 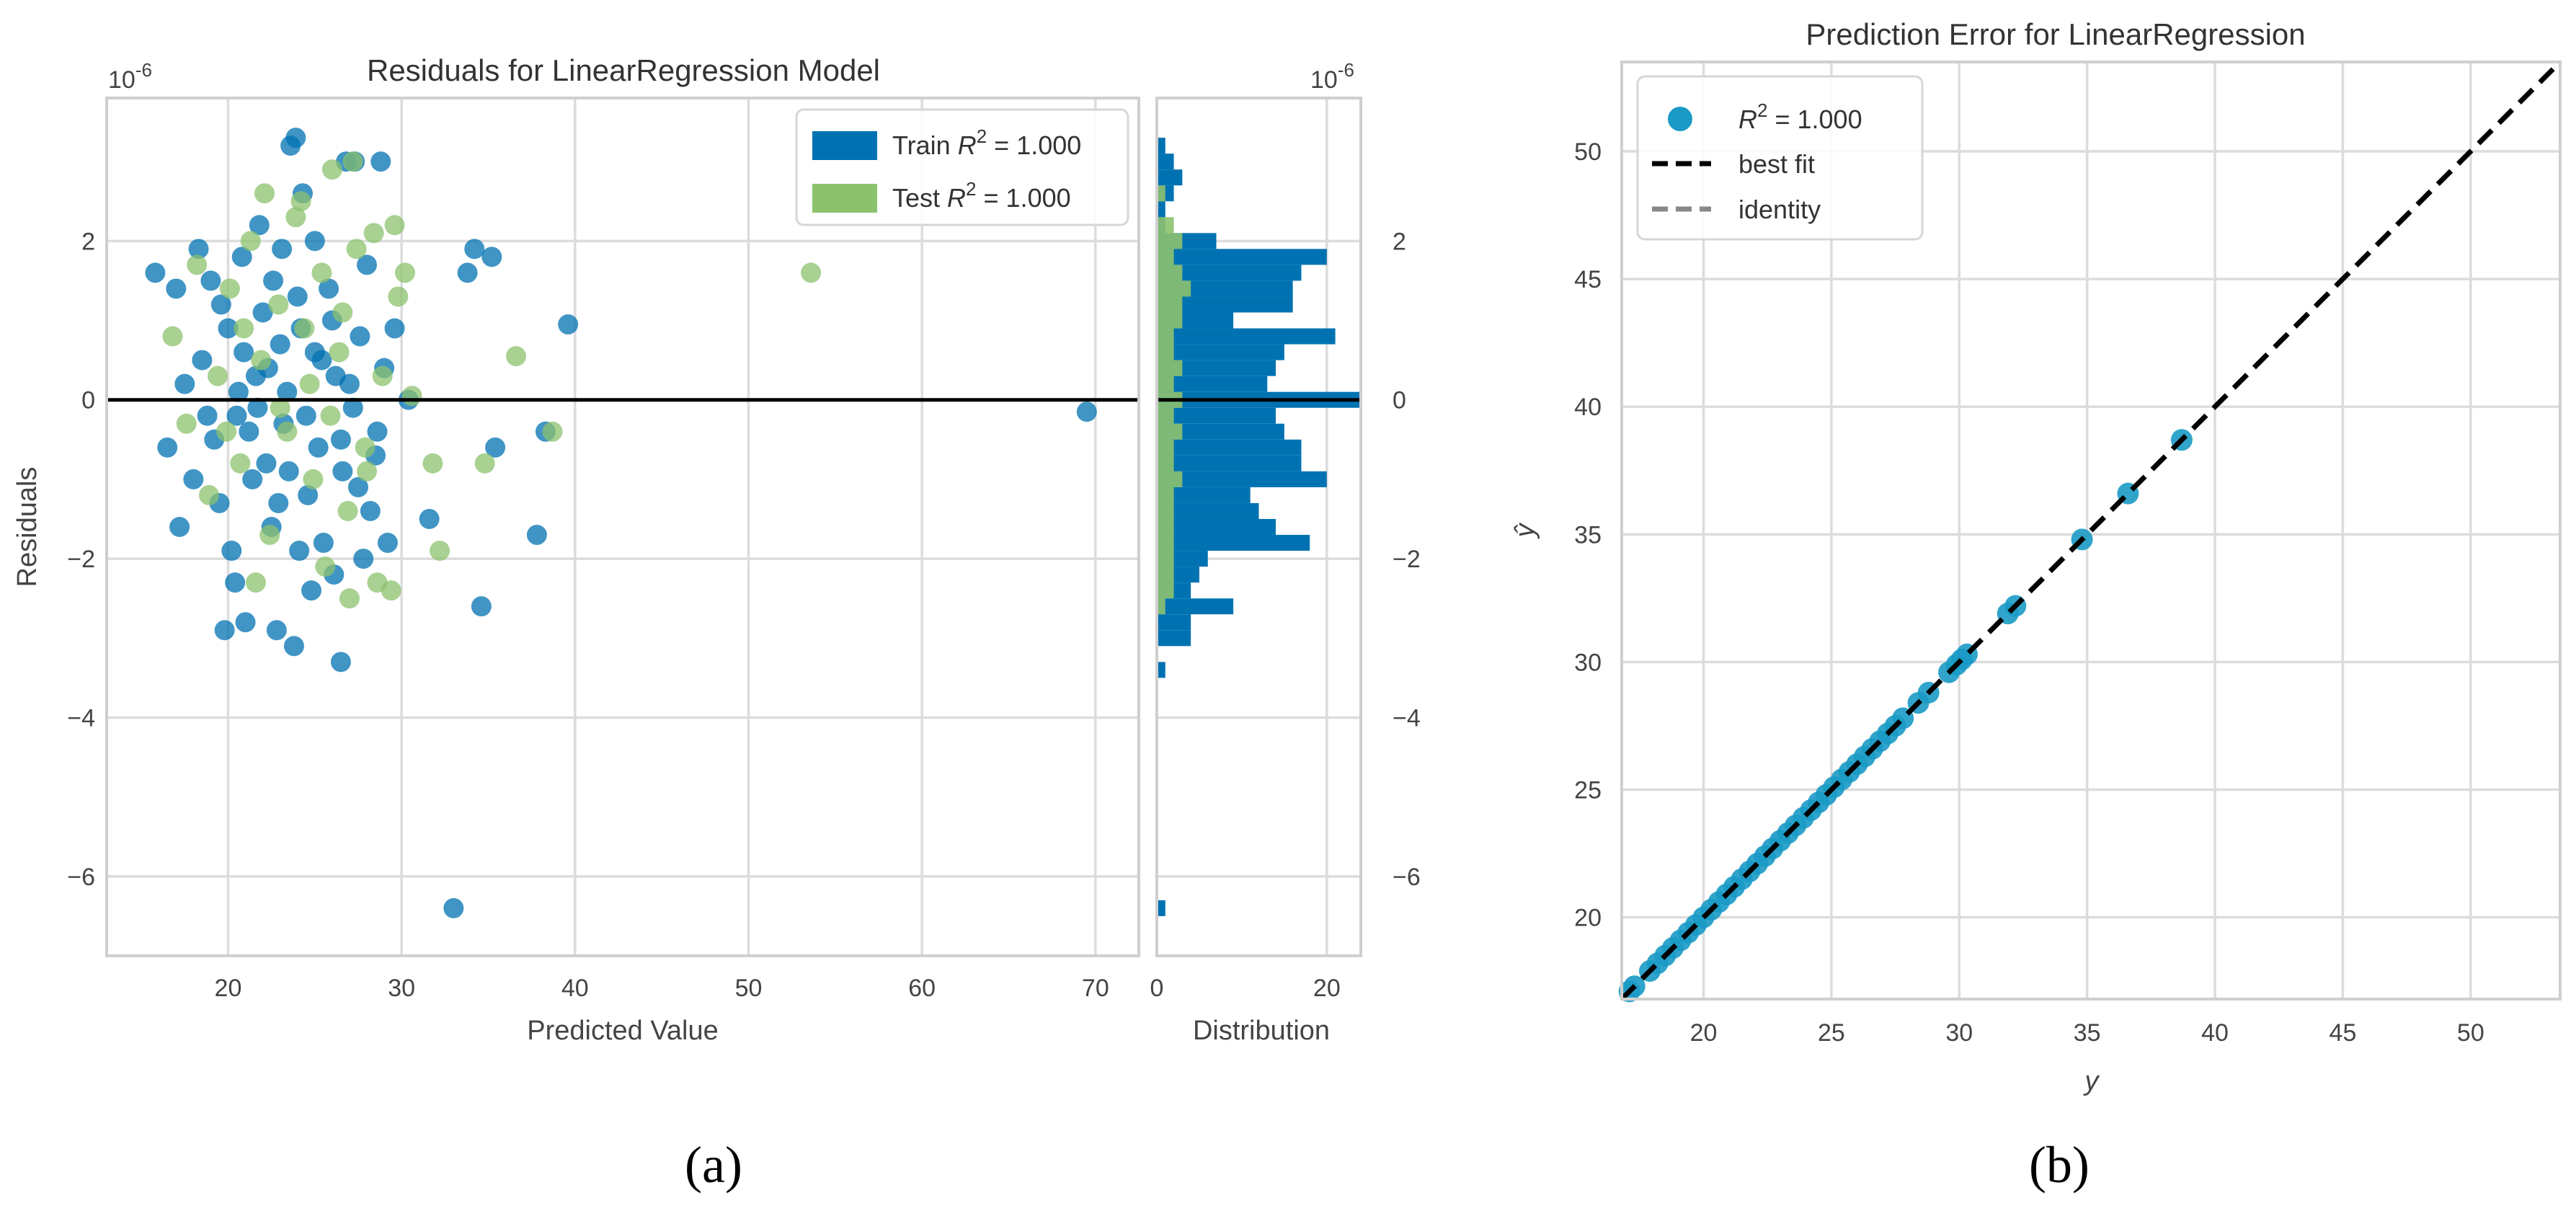 I want to click on x-tick-label: 40, so click(x=2215, y=1033).